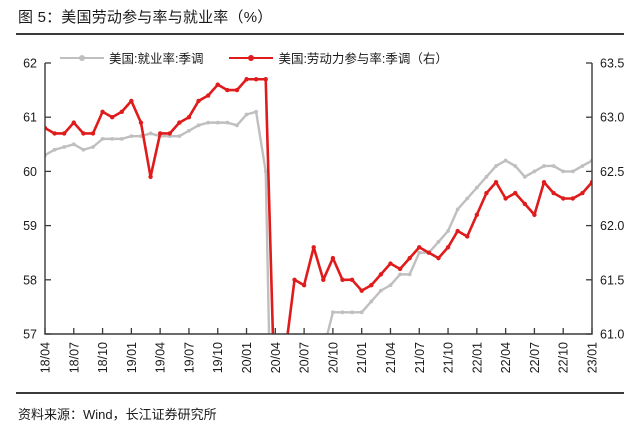  What do you see at coordinates (30, 64) in the screenshot?
I see `y-left-tick-label: 62` at bounding box center [30, 64].